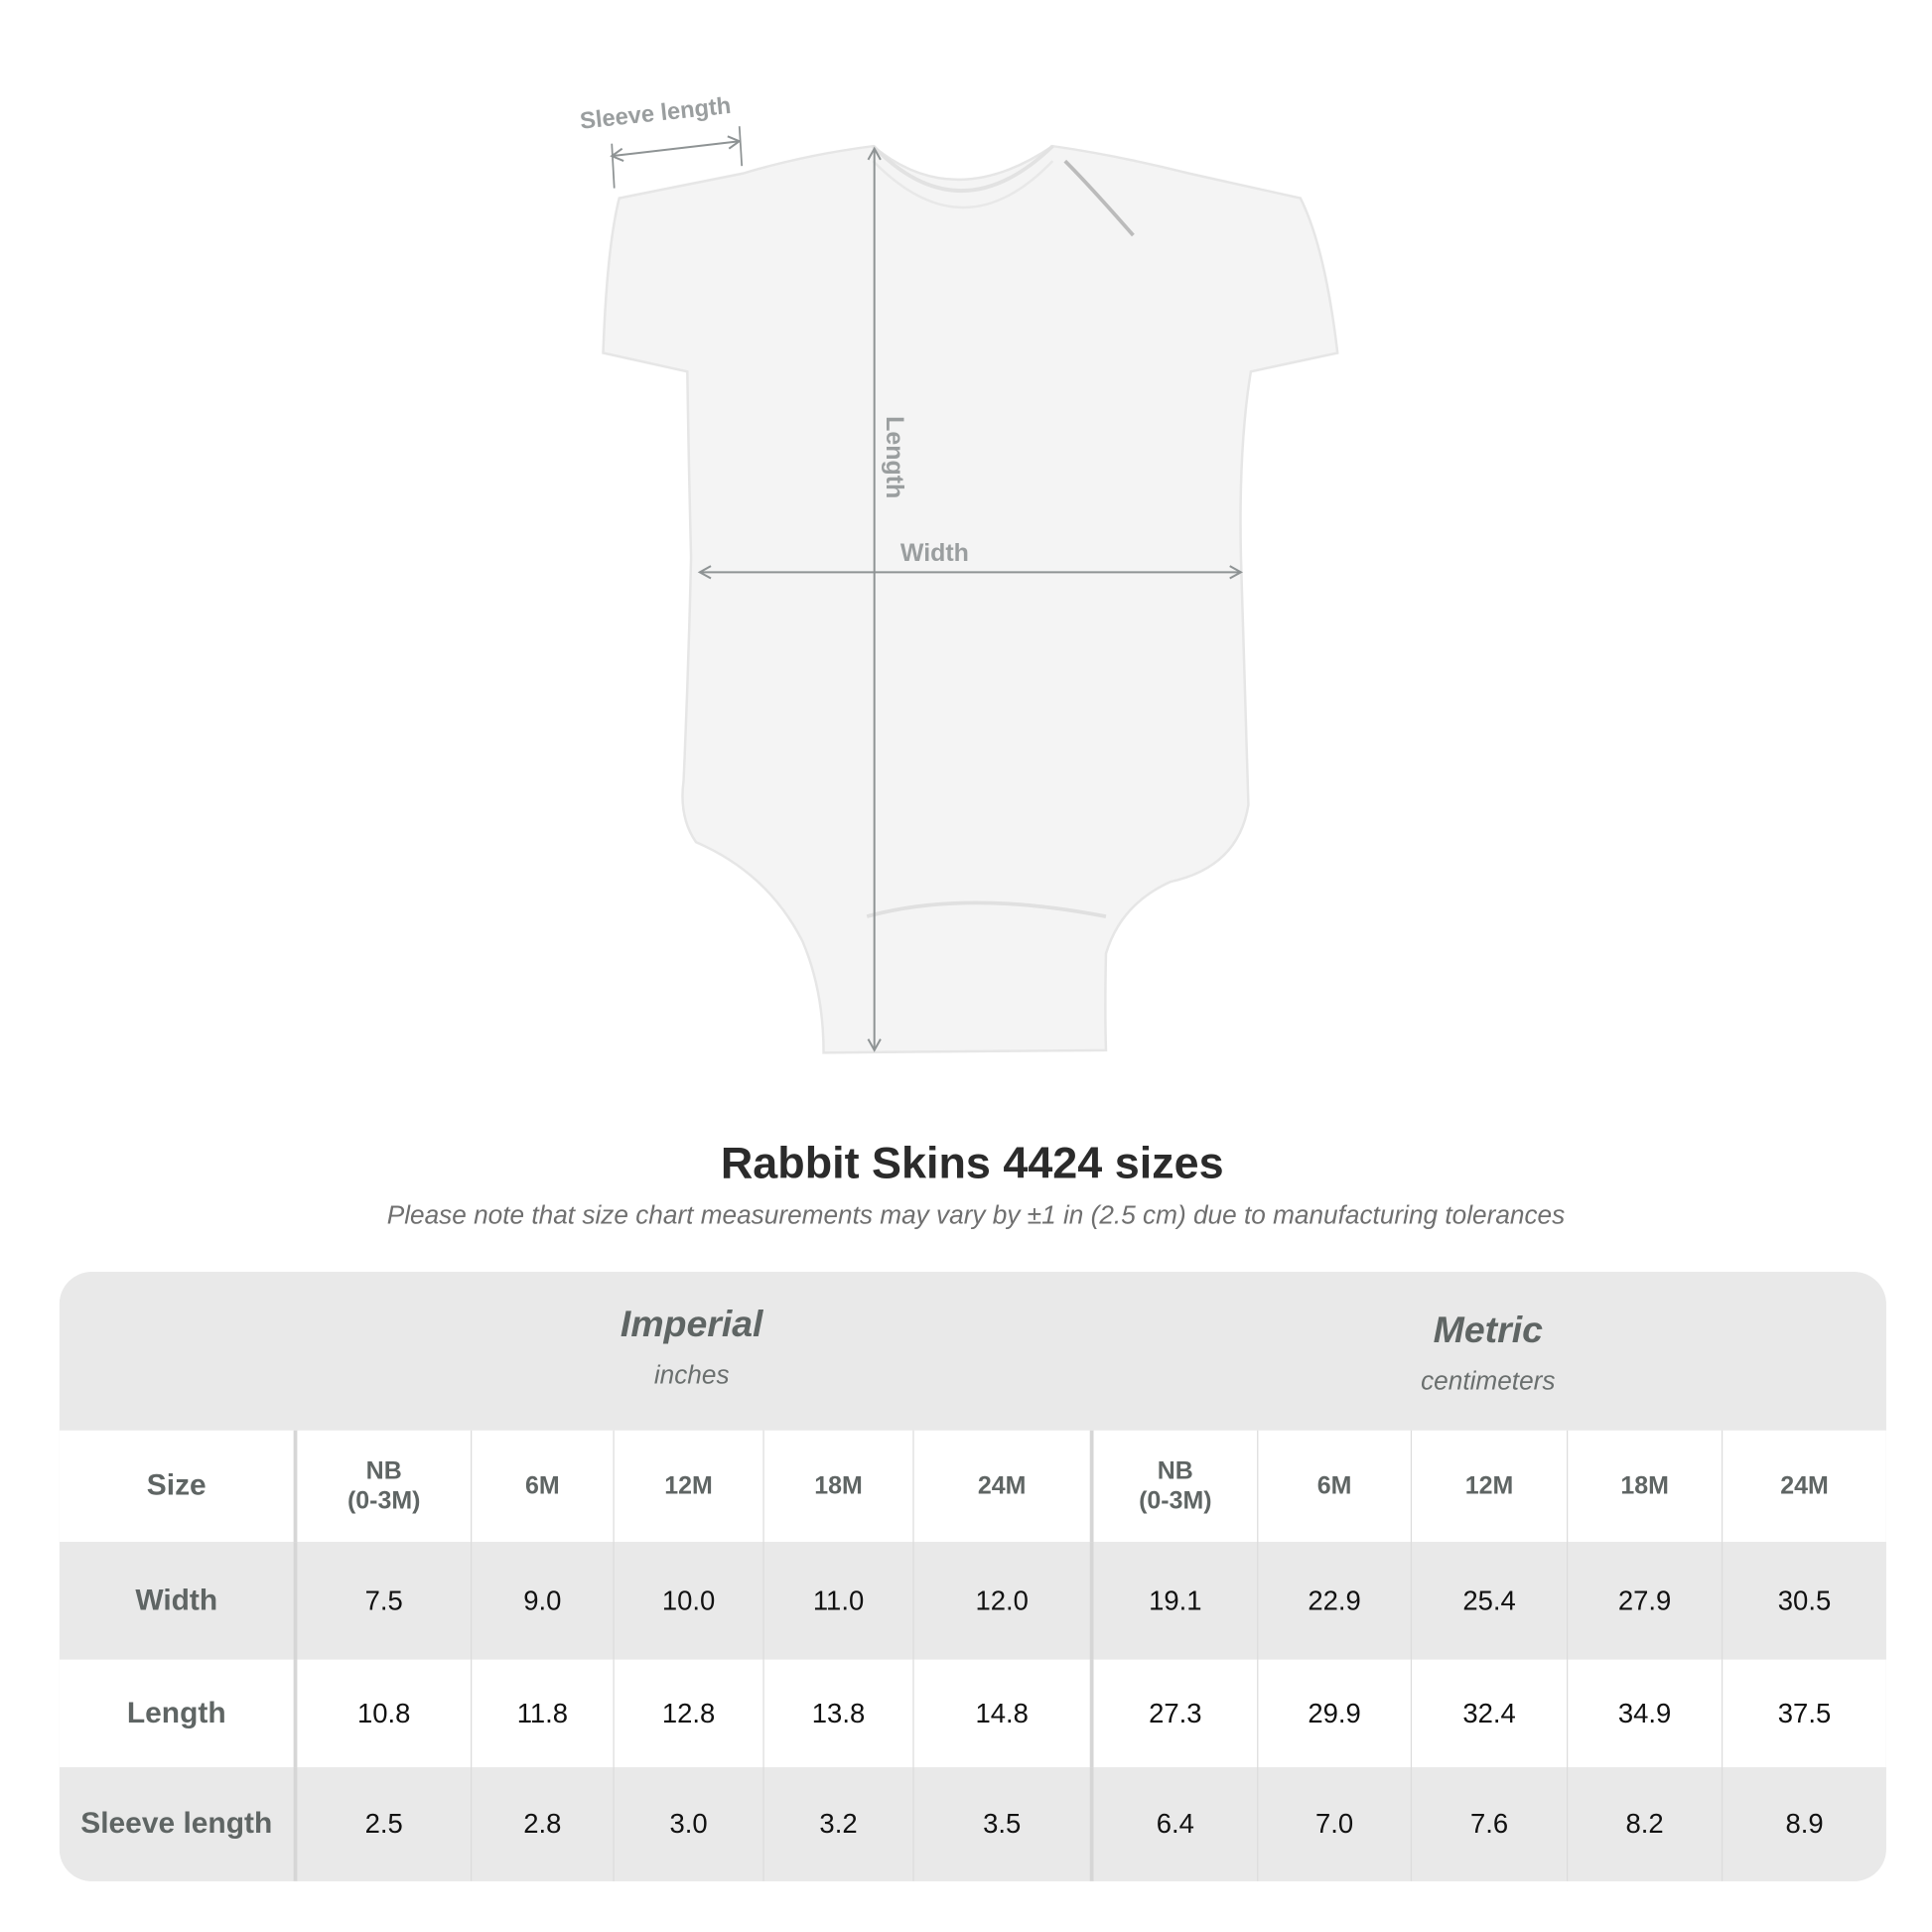 This screenshot has width=1932, height=1932. What do you see at coordinates (542, 1824) in the screenshot?
I see `imperial-value: 2.8` at bounding box center [542, 1824].